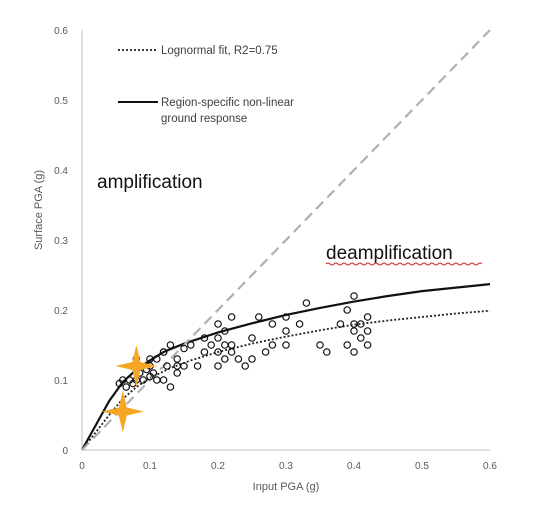 The image size is (542, 509). Describe the element at coordinates (61, 381) in the screenshot. I see `y-tick-label: 0.1` at that location.